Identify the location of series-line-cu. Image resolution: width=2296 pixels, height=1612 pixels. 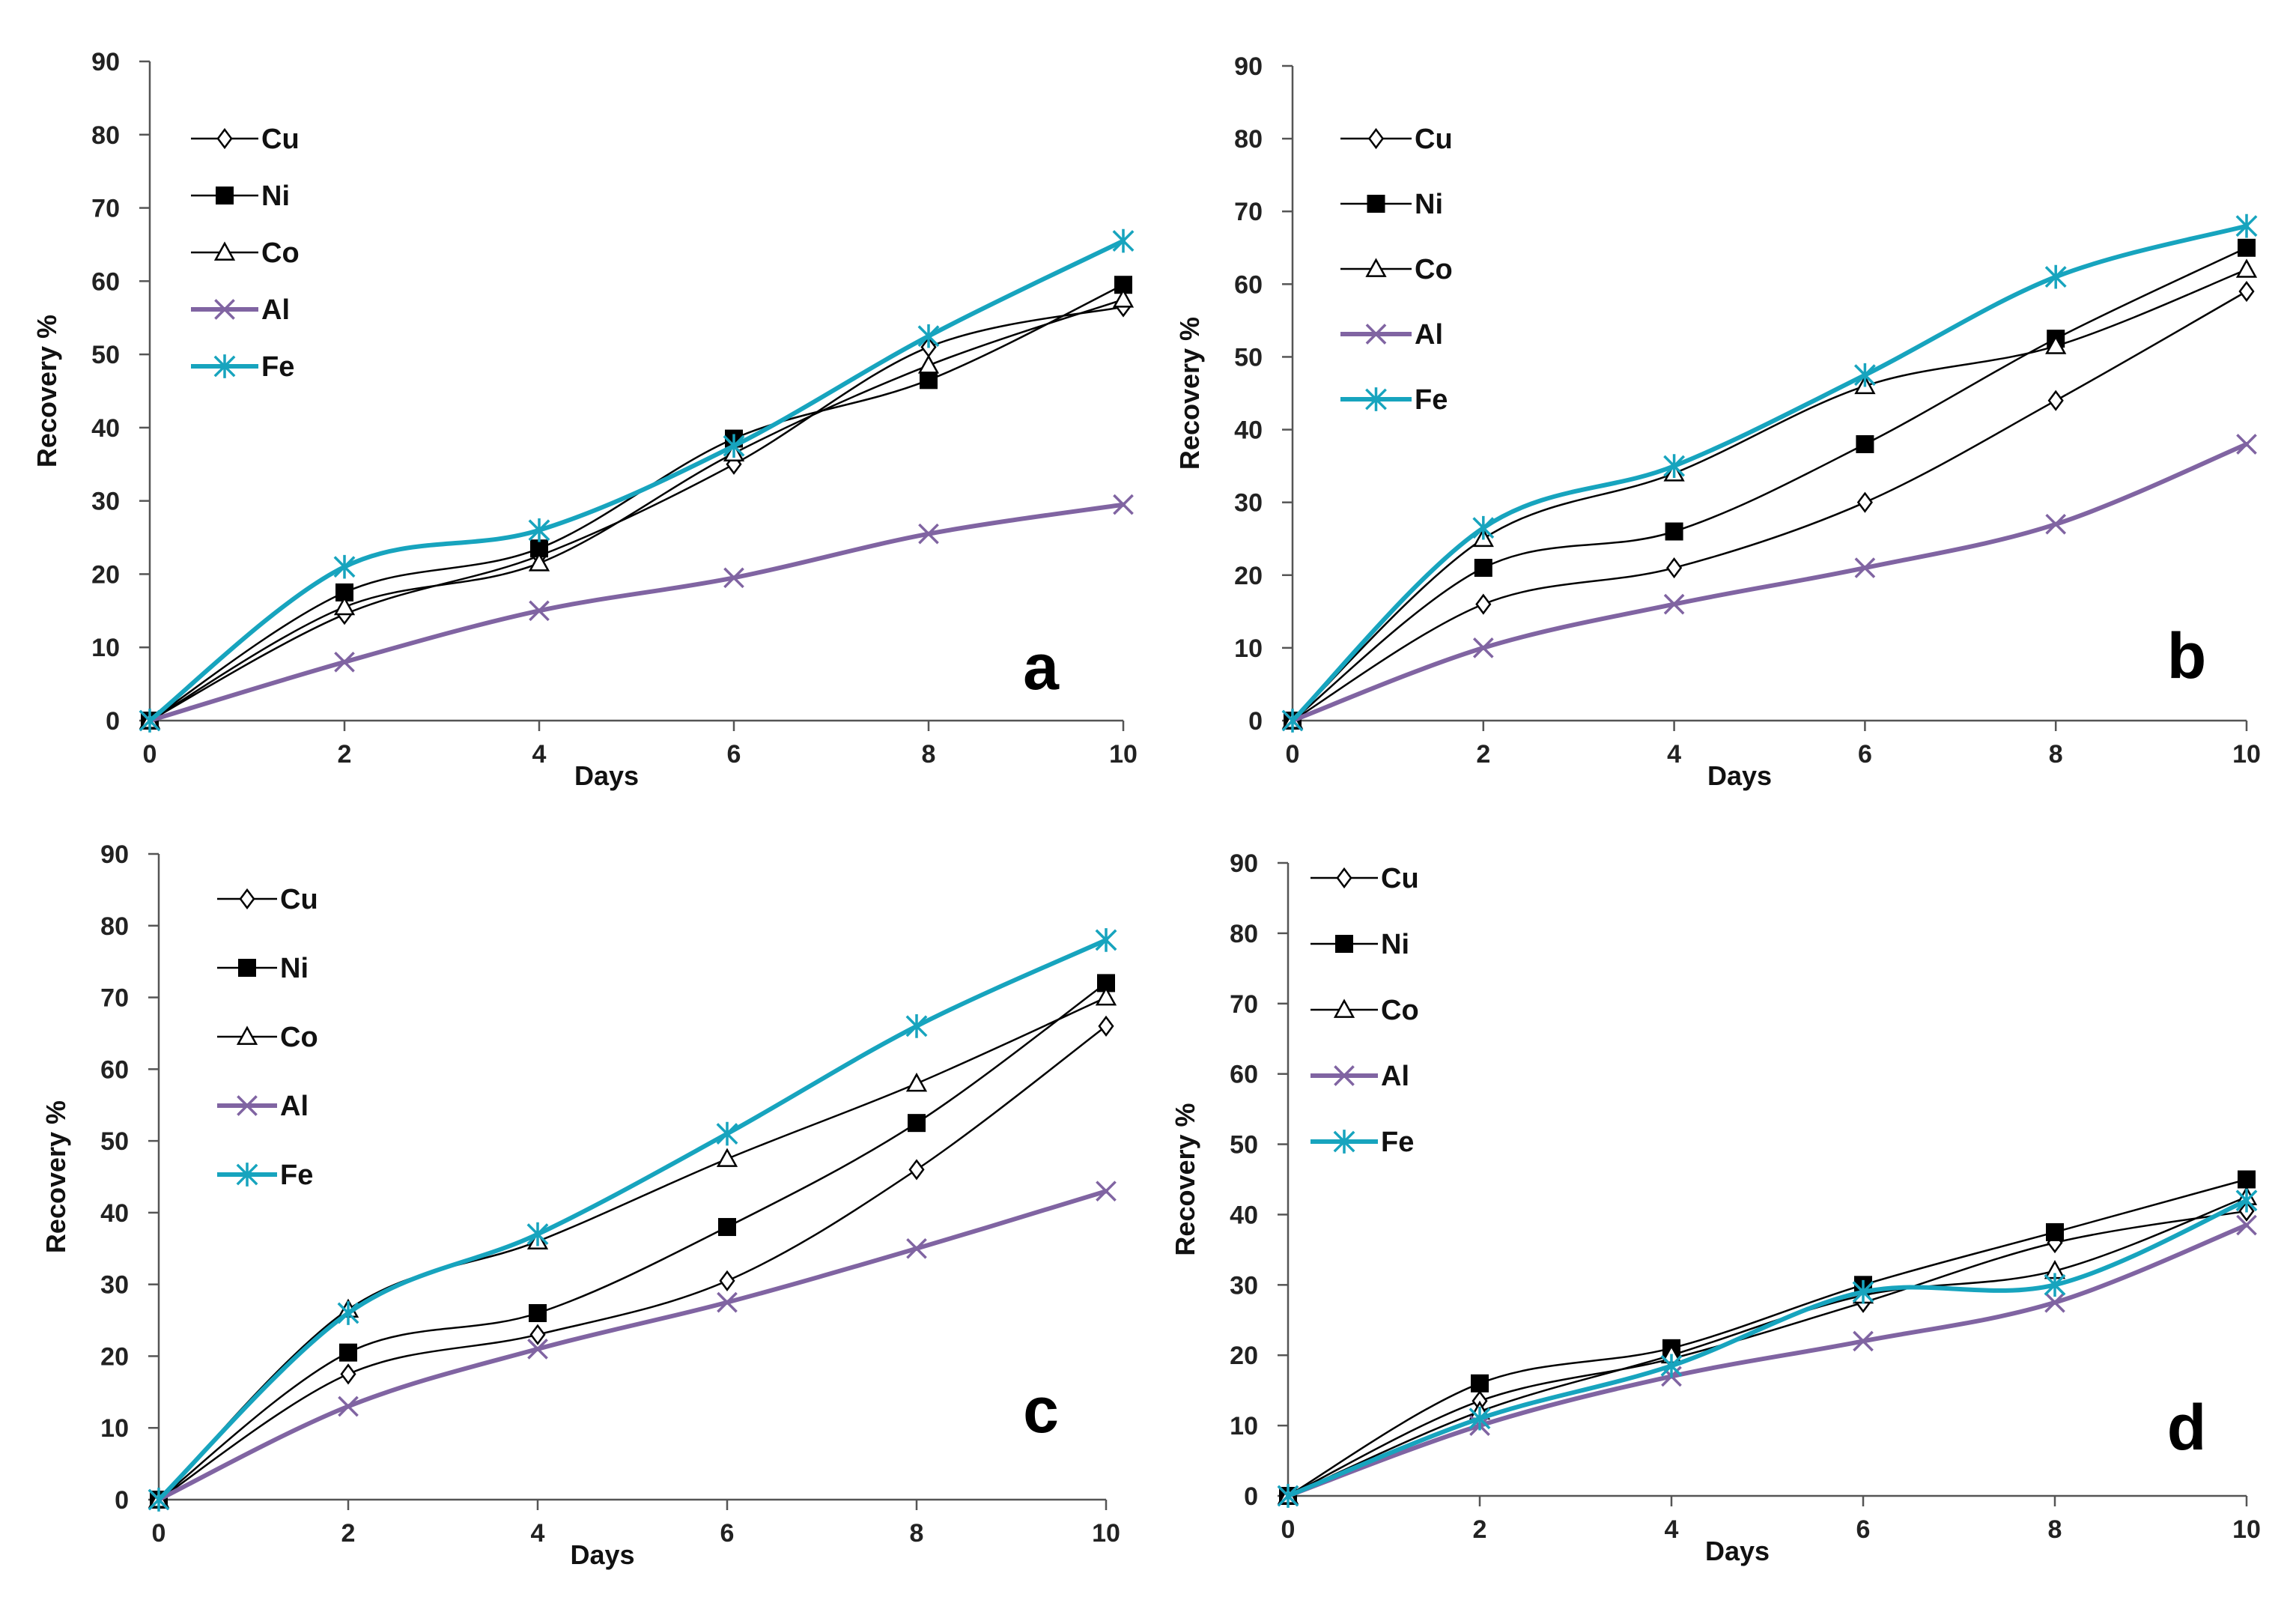
(636, 514).